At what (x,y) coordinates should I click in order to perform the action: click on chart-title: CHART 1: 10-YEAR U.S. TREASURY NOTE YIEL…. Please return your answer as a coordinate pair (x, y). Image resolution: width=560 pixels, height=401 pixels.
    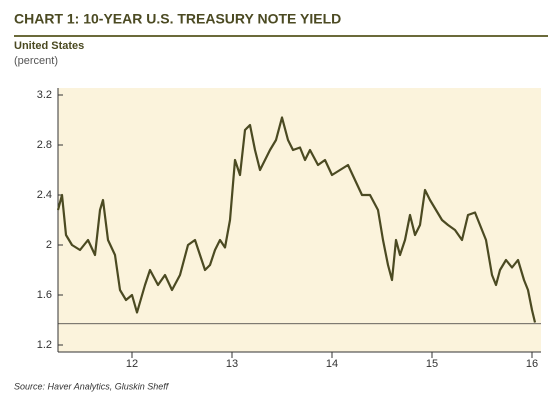
    Looking at the image, I should click on (177, 19).